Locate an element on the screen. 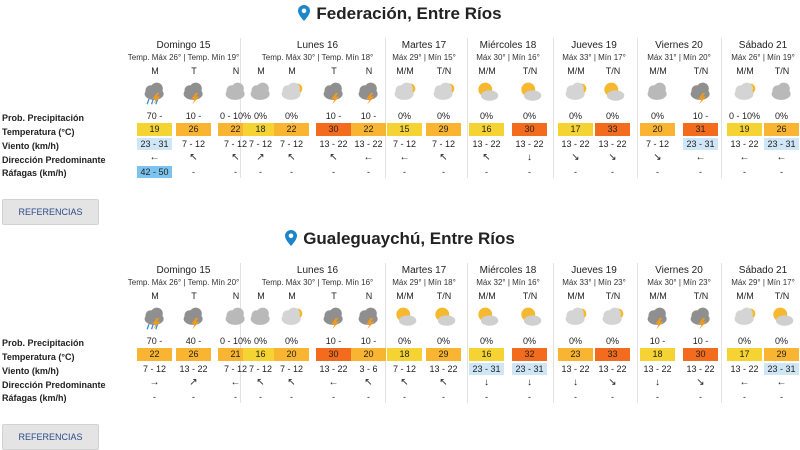 The height and width of the screenshot is (450, 800). location-pin-icon is located at coordinates (291, 238).